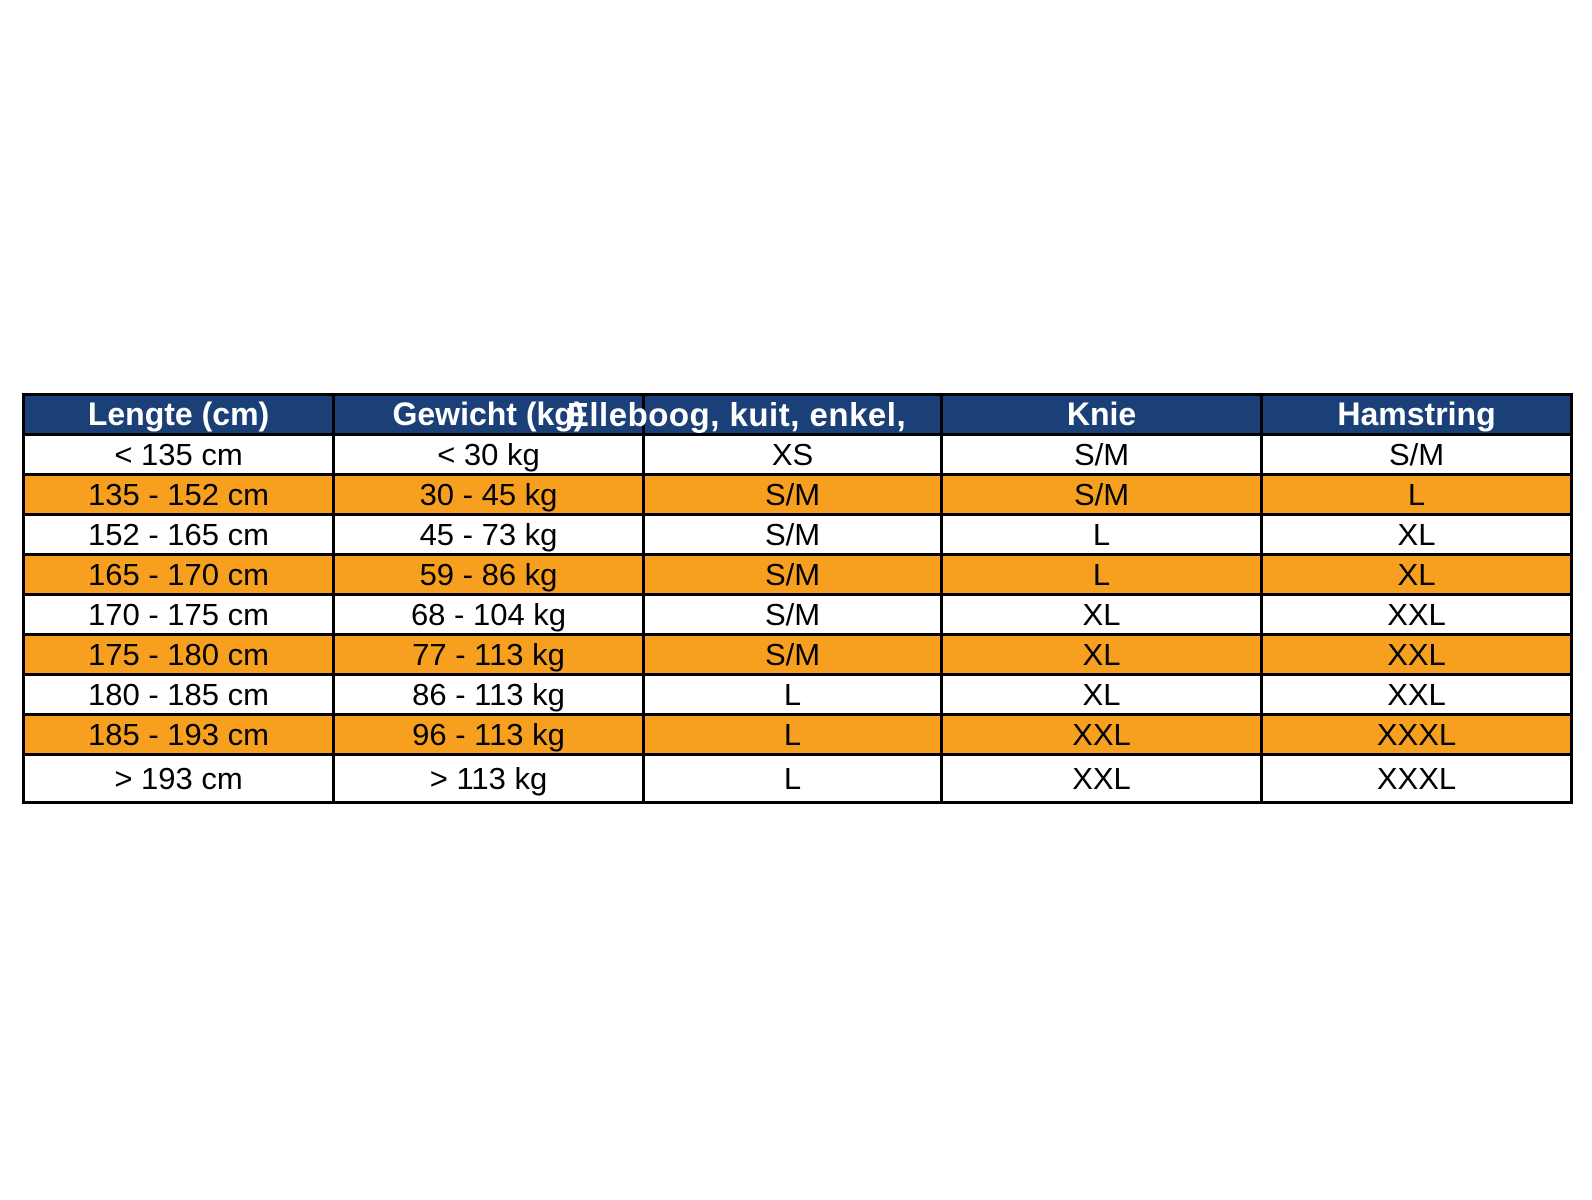 The width and height of the screenshot is (1592, 1200). I want to click on table-row: 175 - 180 cm 77 - 113 kg S/M XL XXL, so click(797, 654).